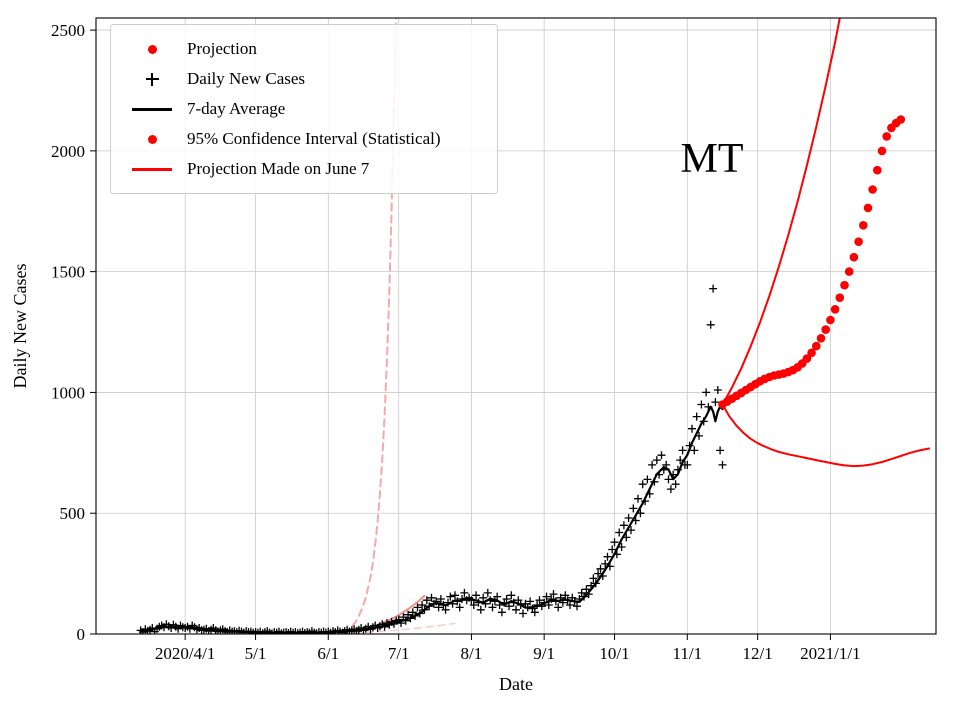 Image resolution: width=960 pixels, height=720 pixels. I want to click on legend-item-projection-june7: Projection Made on June 7, so click(304, 169).